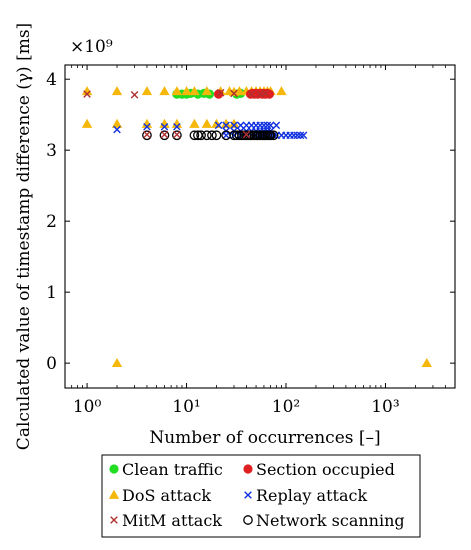  Describe the element at coordinates (172, 469) in the screenshot. I see `legend-label-clean-traffic: Clean traffic` at that location.